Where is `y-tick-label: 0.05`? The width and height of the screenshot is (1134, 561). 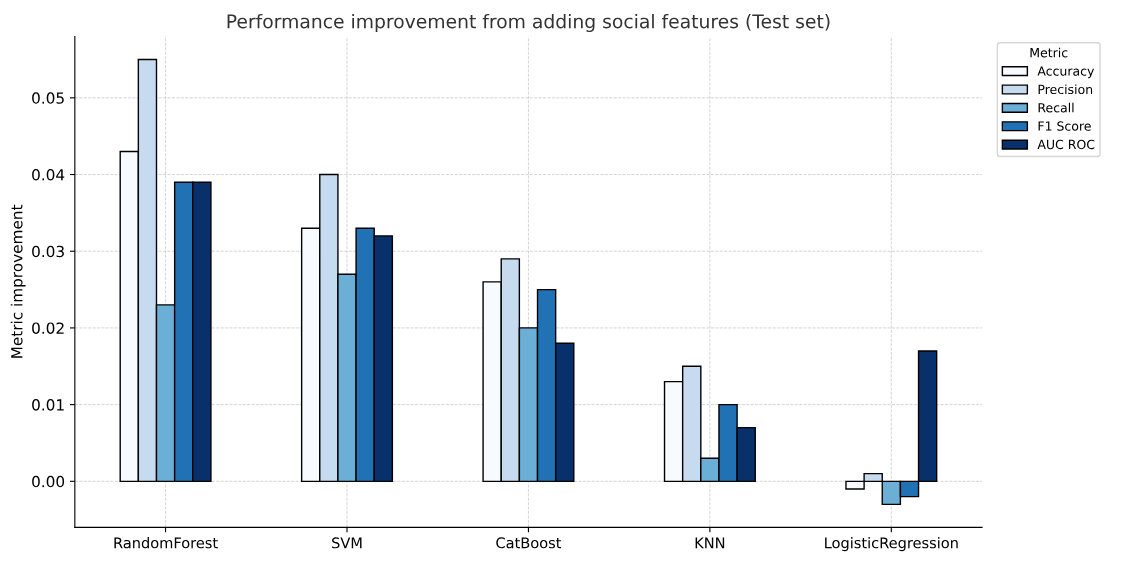 y-tick-label: 0.05 is located at coordinates (48, 98).